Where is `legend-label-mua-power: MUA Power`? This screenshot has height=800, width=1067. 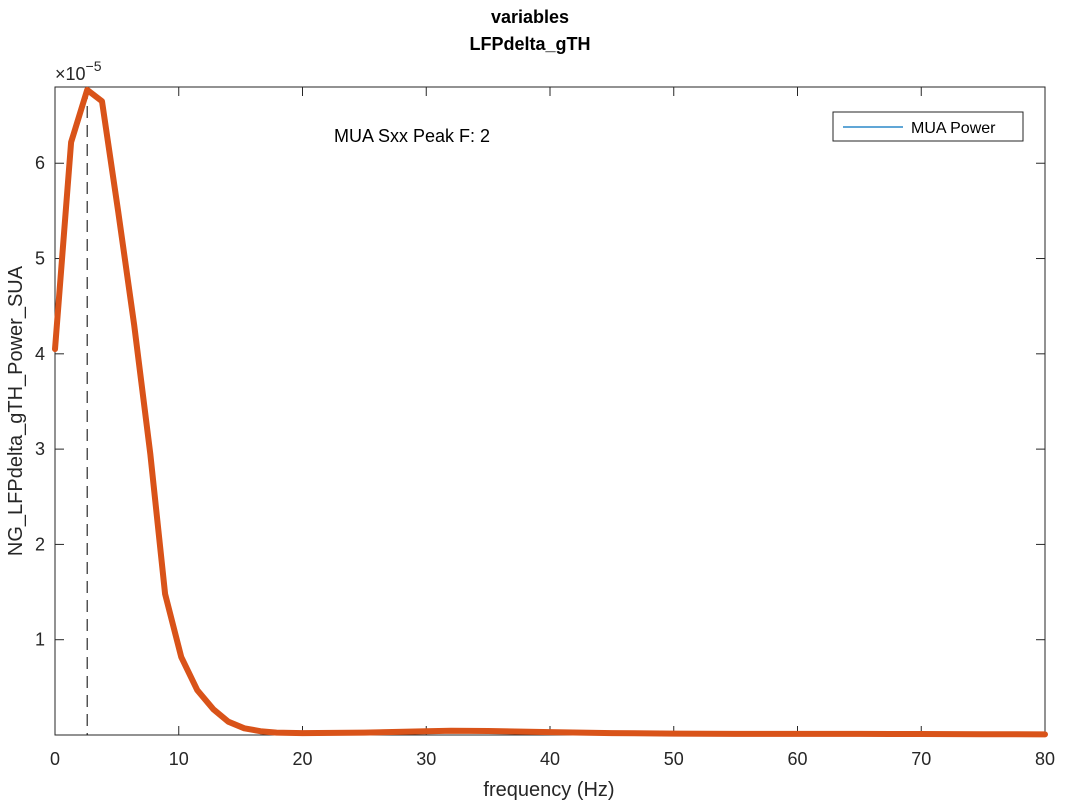
legend-label-mua-power: MUA Power is located at coordinates (953, 128).